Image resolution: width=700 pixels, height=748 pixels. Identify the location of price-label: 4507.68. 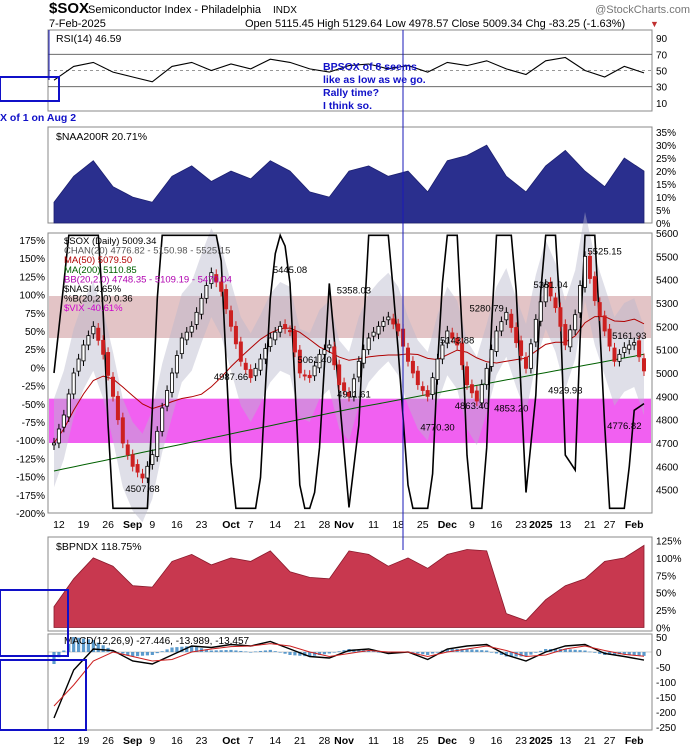
(142, 489).